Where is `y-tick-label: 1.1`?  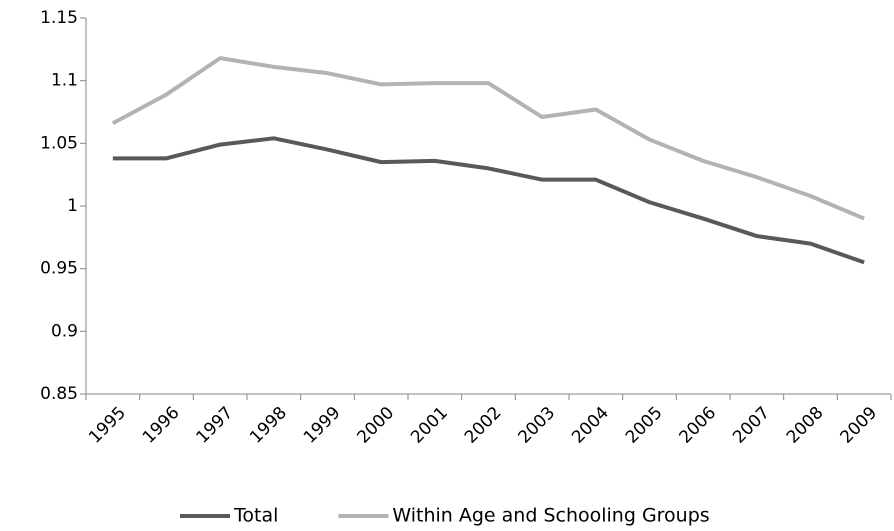
y-tick-label: 1.1 is located at coordinates (64, 81).